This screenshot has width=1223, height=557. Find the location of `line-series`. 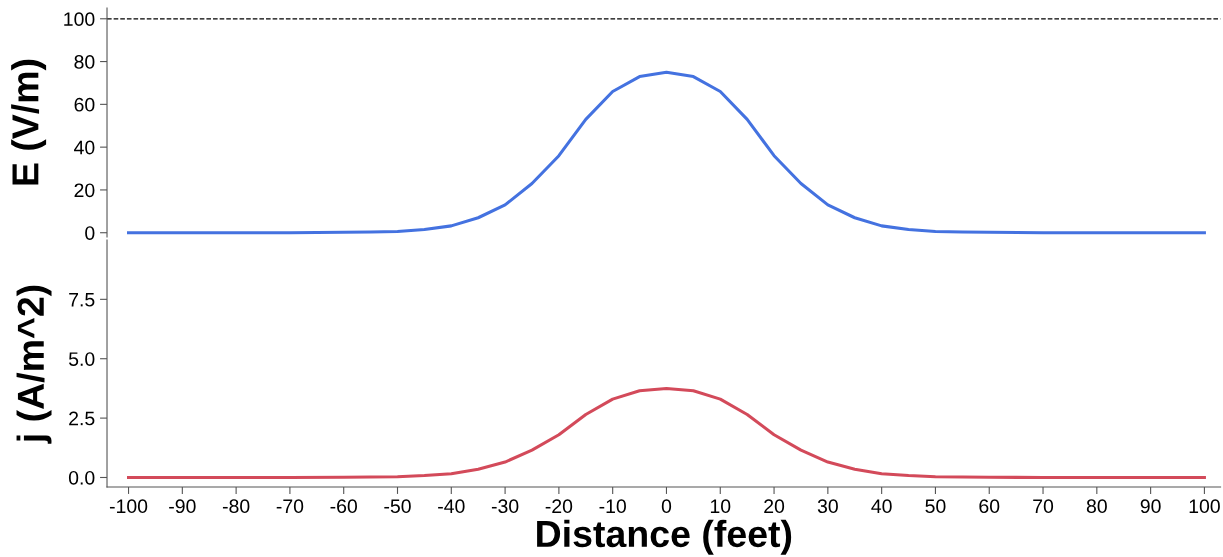

line-series is located at coordinates (666, 433).